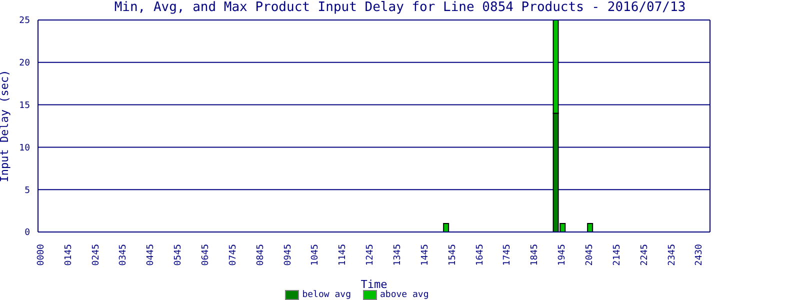 The width and height of the screenshot is (800, 300). I want to click on x-tick-label: 0945, so click(288, 255).